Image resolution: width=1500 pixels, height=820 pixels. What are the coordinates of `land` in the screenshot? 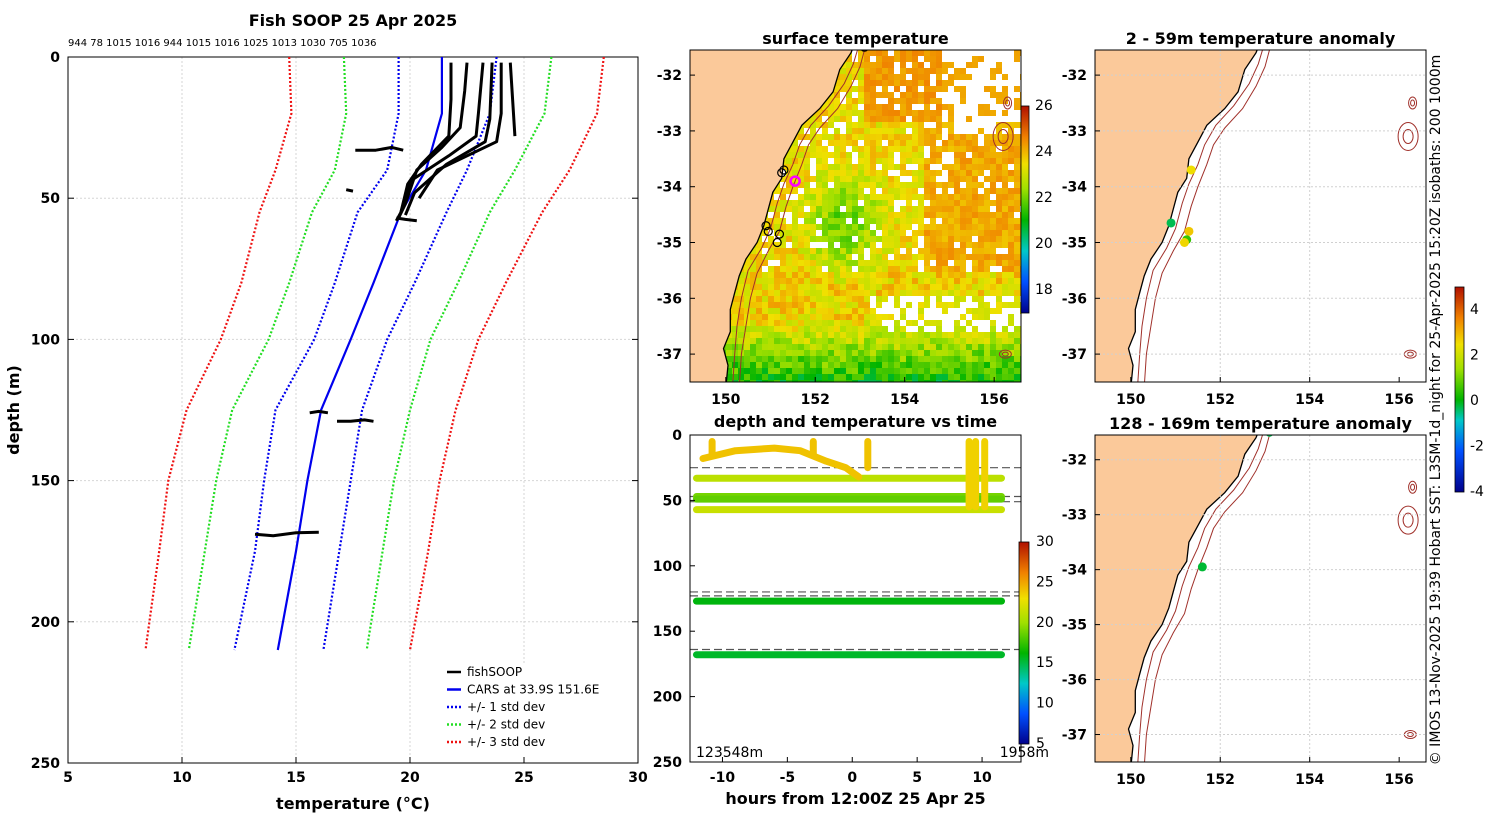 It's located at (1176, 598).